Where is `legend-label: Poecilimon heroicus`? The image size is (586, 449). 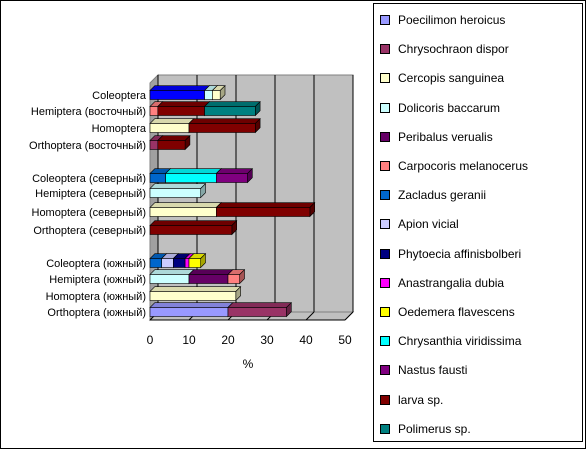
legend-label: Poecilimon heroicus is located at coordinates (452, 20).